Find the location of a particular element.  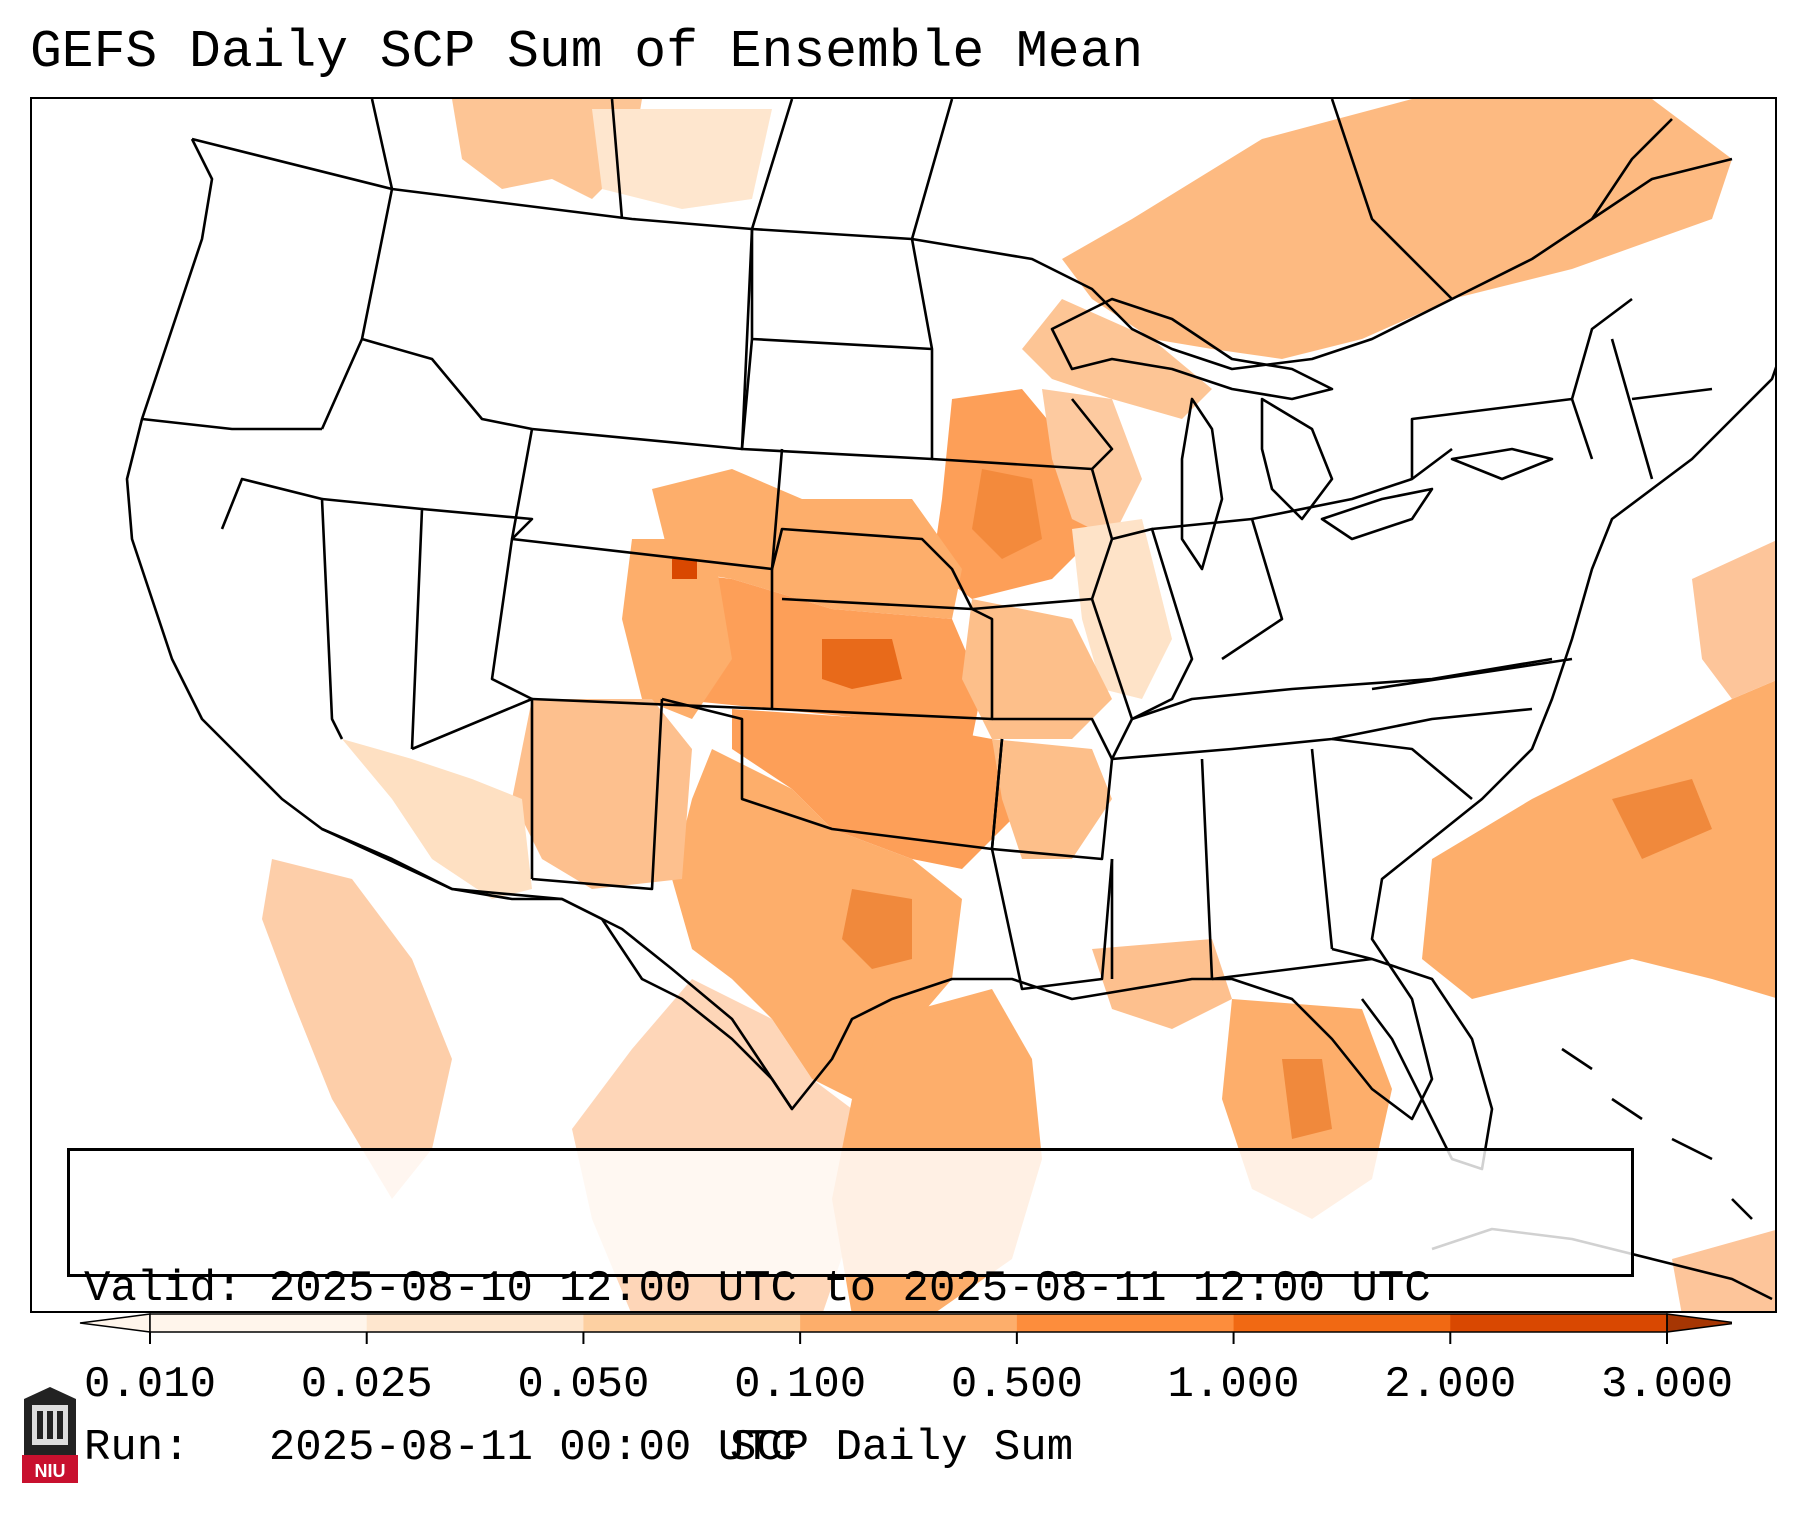

state-line-oh-pa is located at coordinates (1352, 484).